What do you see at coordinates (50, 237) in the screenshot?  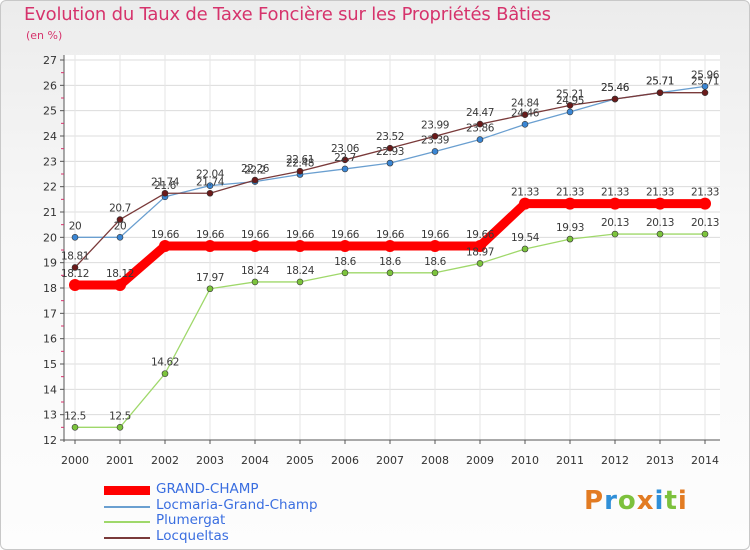 I see `y-tick-label: 20` at bounding box center [50, 237].